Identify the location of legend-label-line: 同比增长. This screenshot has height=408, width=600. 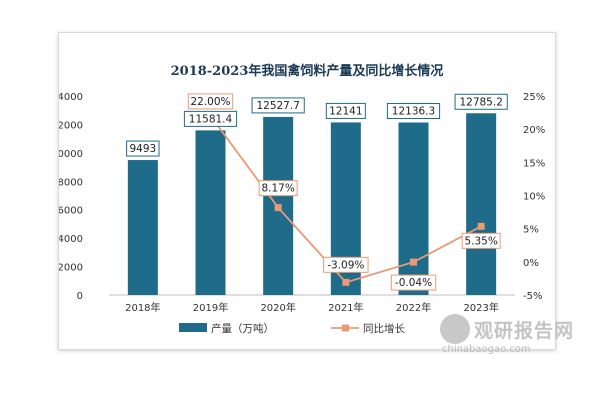
(384, 328).